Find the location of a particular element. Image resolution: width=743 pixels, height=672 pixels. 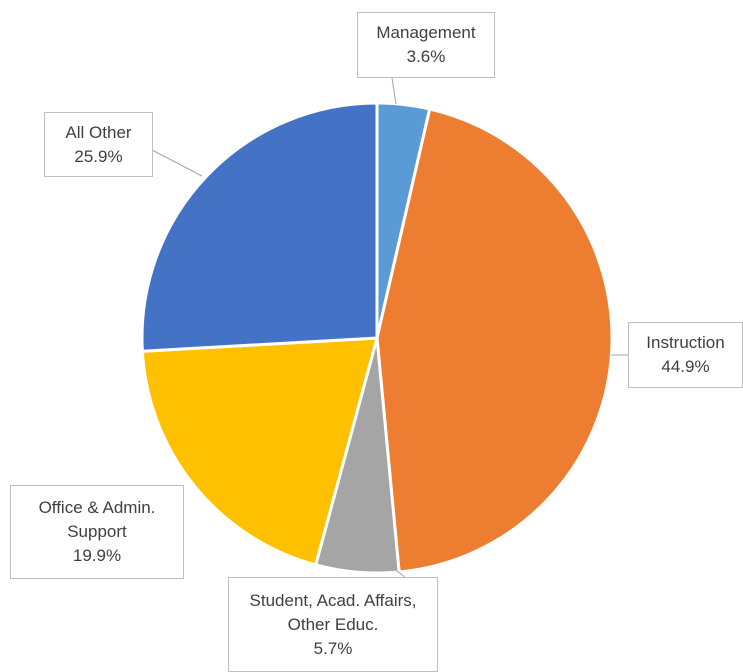

data-label: Office & Admin. Support 19.9% is located at coordinates (97, 532).